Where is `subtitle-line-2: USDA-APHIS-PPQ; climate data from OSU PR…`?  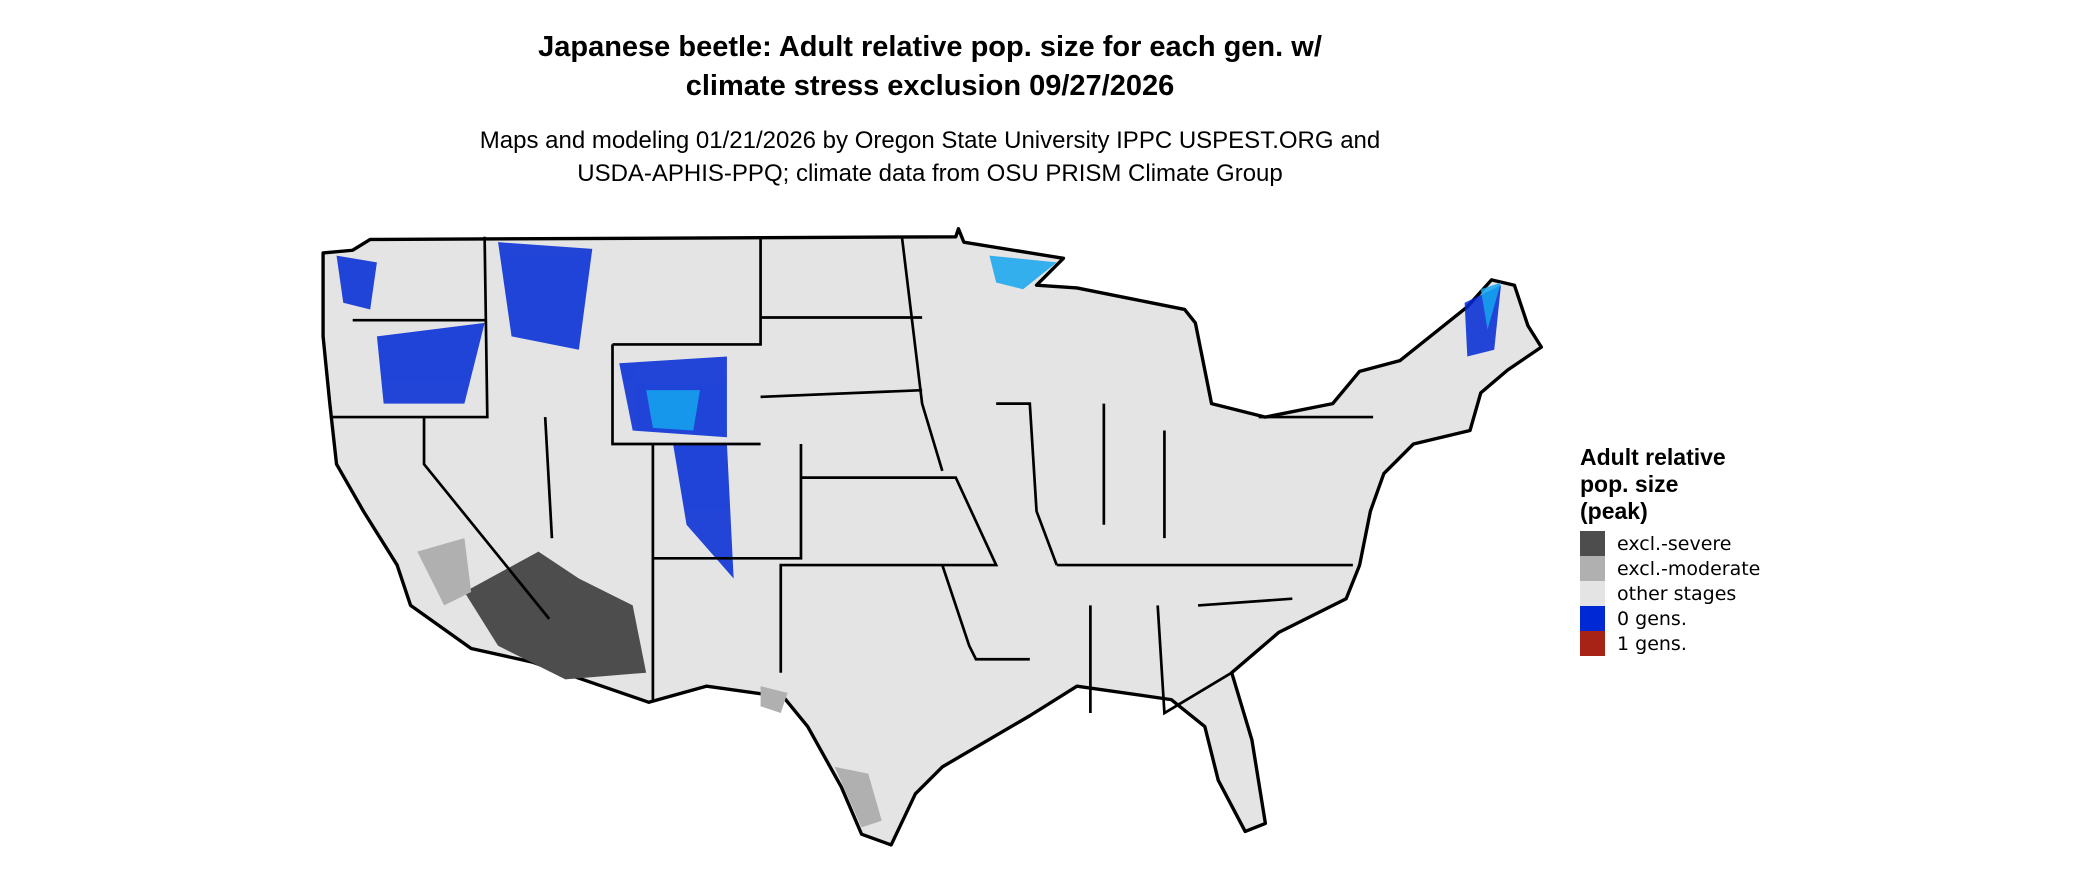 subtitle-line-2: USDA-APHIS-PPQ; climate data from OSU PR… is located at coordinates (930, 173).